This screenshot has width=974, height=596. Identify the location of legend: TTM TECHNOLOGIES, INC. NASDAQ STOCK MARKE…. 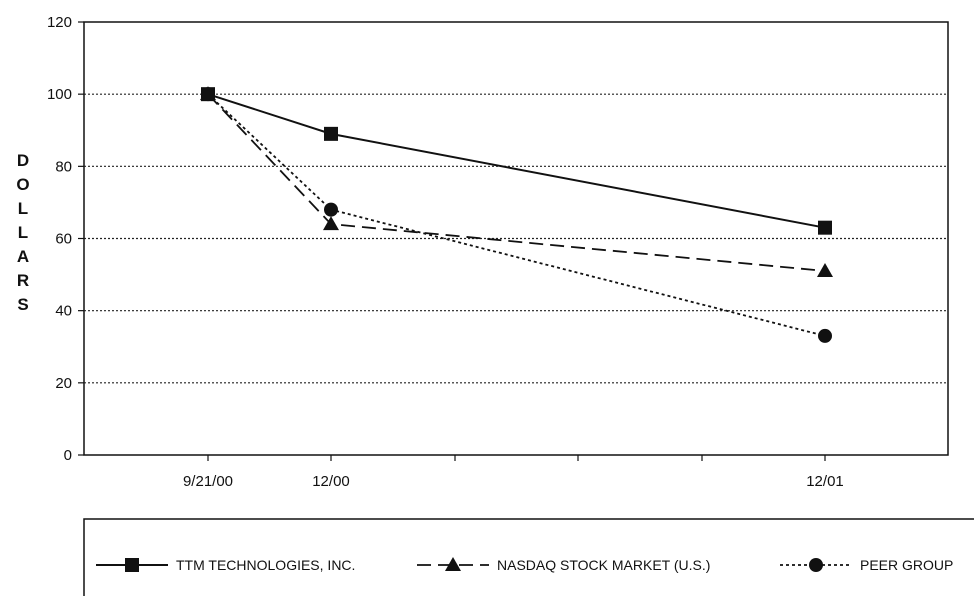
(524, 565).